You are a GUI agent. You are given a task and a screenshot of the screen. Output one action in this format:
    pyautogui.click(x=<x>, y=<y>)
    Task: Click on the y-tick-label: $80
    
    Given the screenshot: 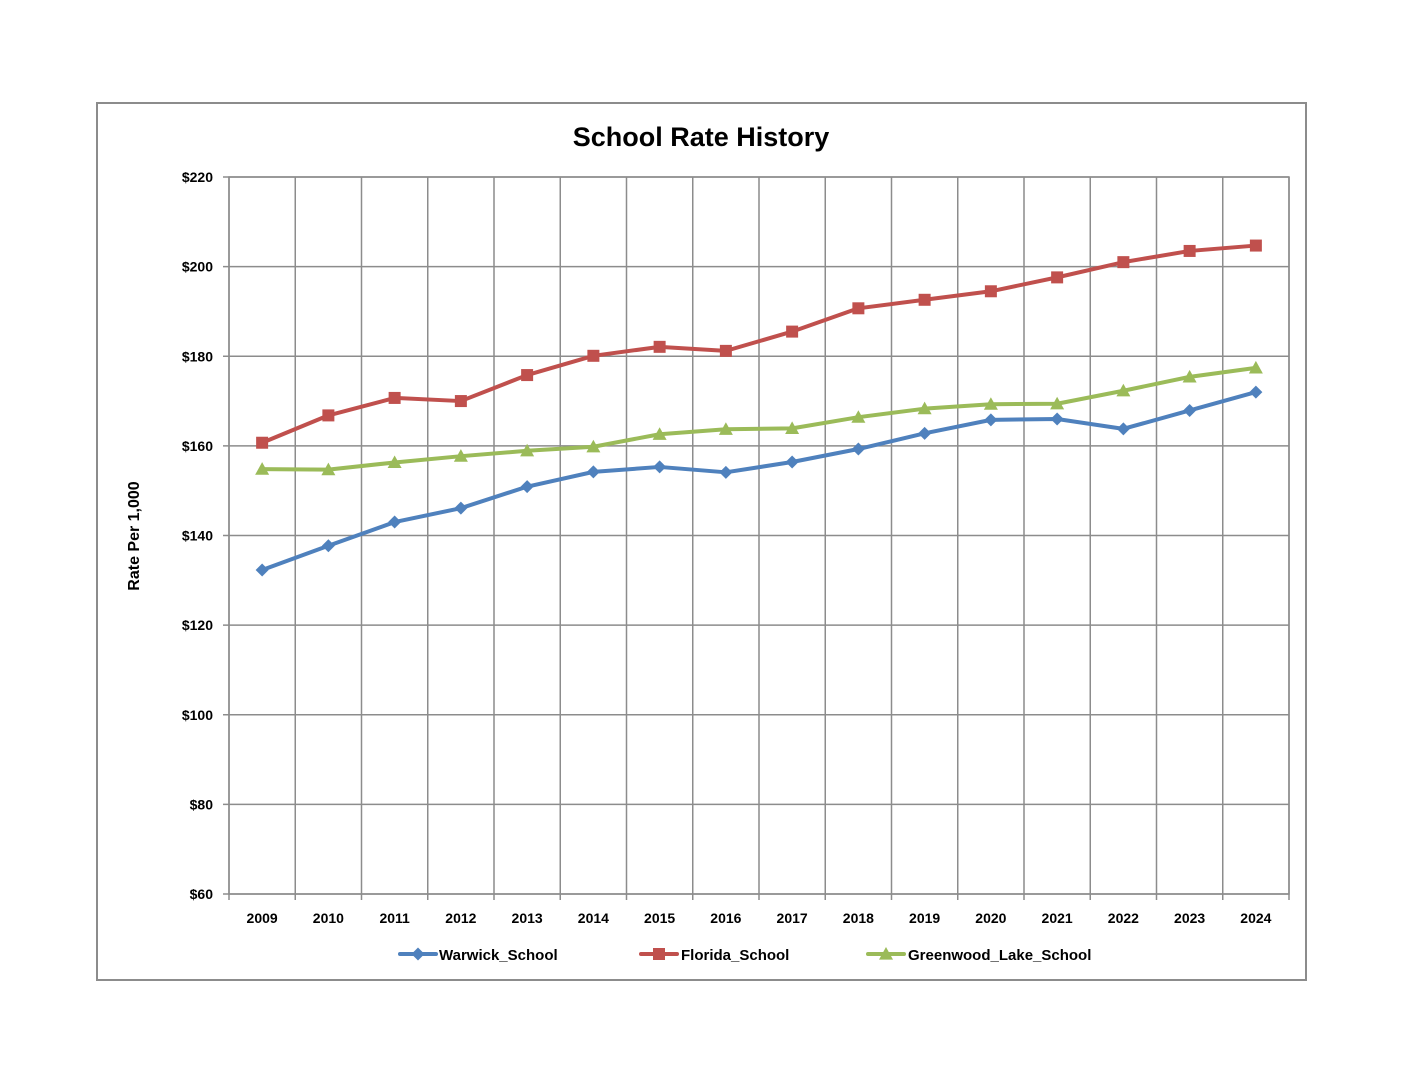 What is the action you would take?
    pyautogui.click(x=202, y=804)
    